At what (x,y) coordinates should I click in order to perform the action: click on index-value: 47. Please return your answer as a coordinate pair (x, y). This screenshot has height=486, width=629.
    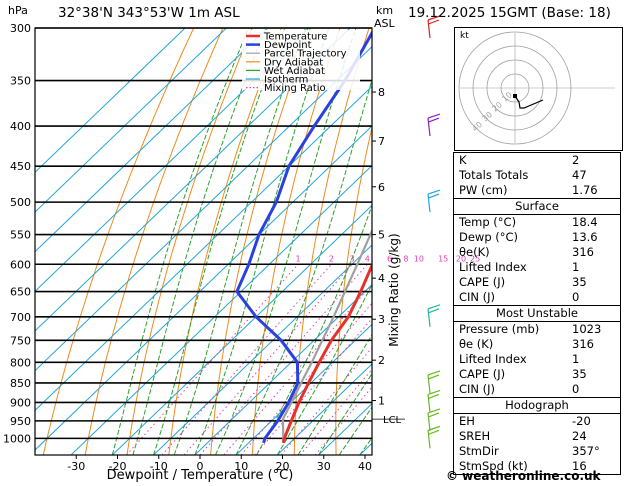
    Looking at the image, I should click on (579, 175).